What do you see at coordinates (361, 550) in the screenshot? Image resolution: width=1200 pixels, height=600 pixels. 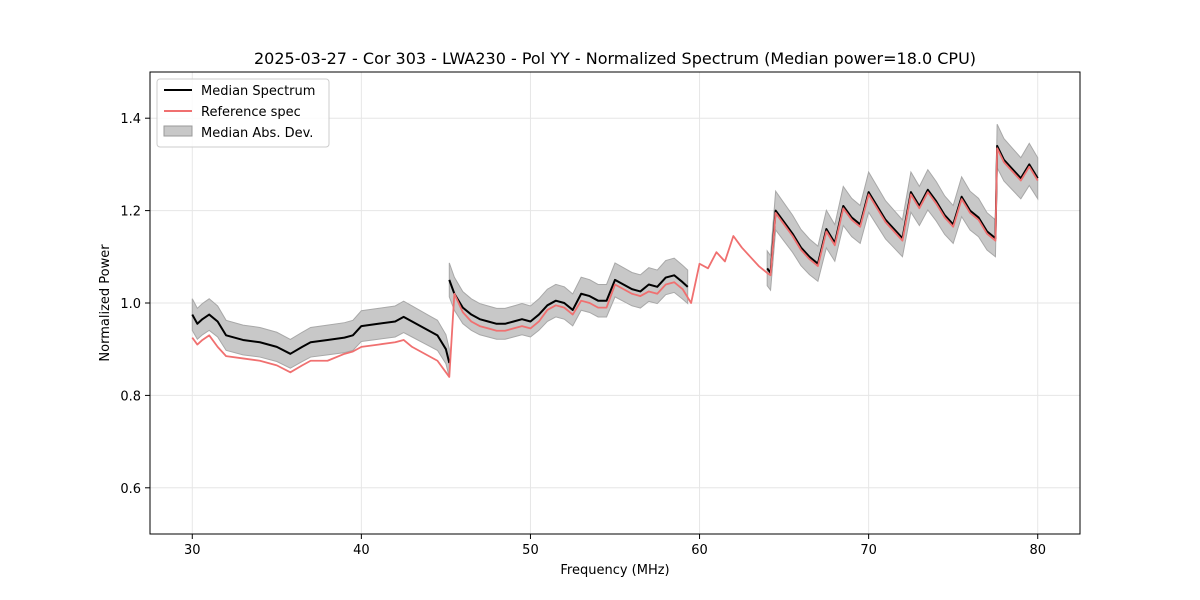 I see `x-tick-label: 40` at bounding box center [361, 550].